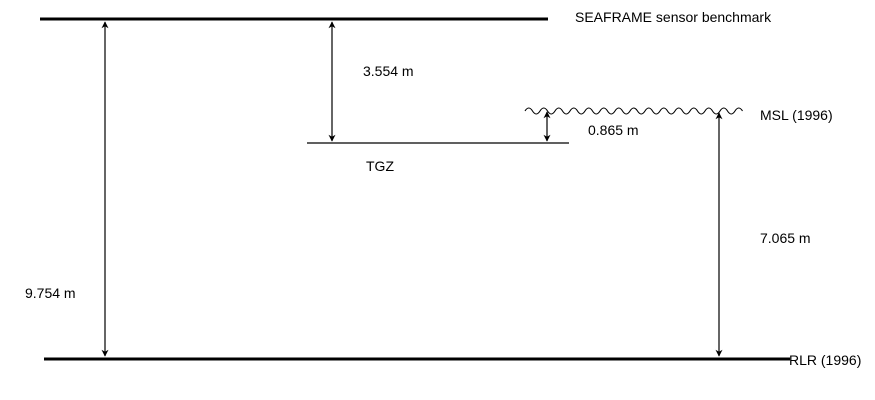 This screenshot has width=875, height=400. Describe the element at coordinates (380, 166) in the screenshot. I see `tgz-label: TGZ` at that location.